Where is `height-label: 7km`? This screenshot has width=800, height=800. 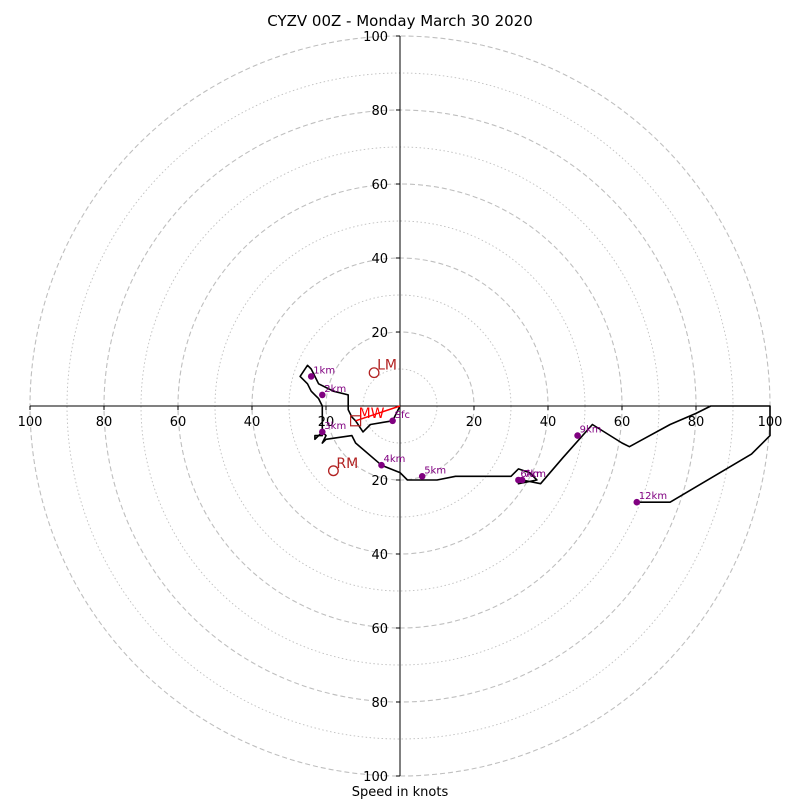 height-label: 7km is located at coordinates (535, 474).